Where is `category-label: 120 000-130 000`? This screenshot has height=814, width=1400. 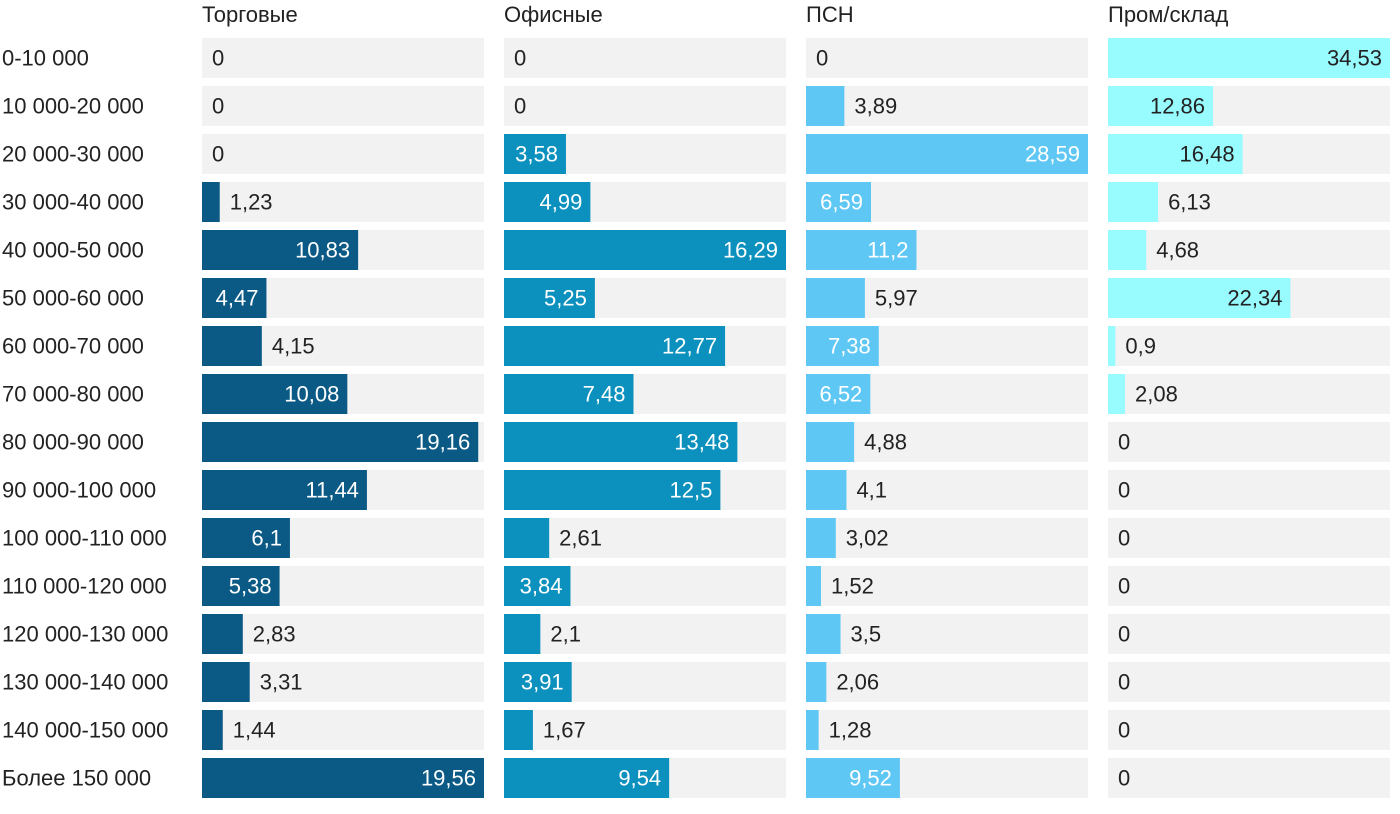 category-label: 120 000-130 000 is located at coordinates (85, 634).